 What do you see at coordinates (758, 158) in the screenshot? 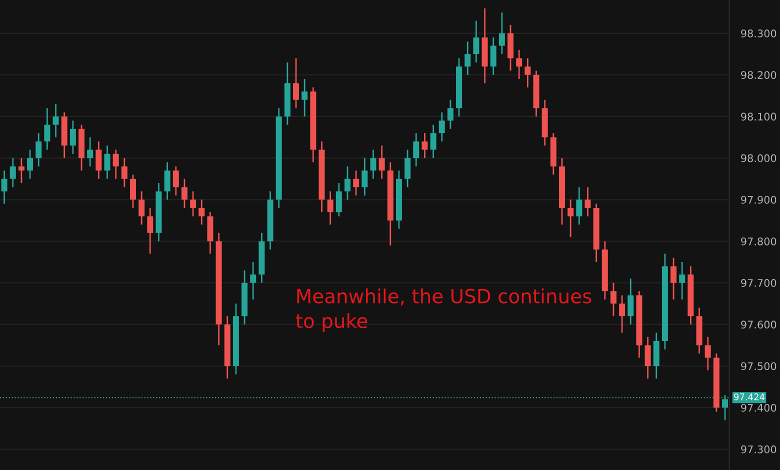
I see `y-tick-label: 98.000` at bounding box center [758, 158].